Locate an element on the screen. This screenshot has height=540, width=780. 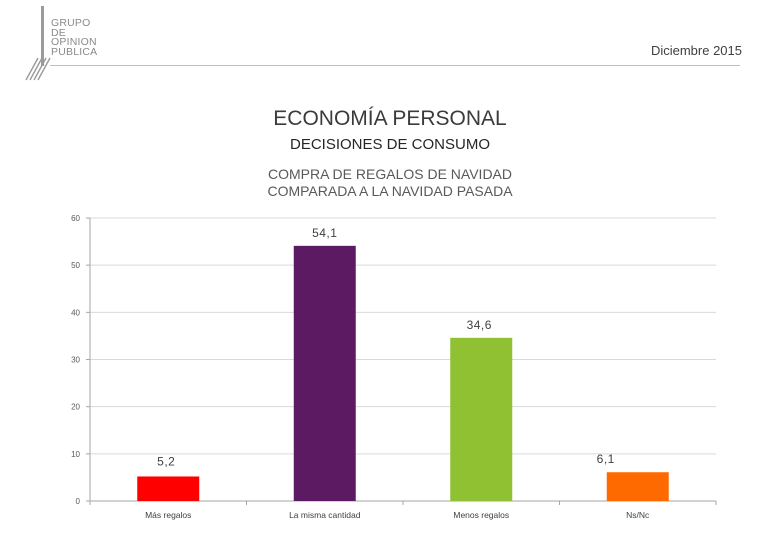
category-label: Más regalos is located at coordinates (168, 515).